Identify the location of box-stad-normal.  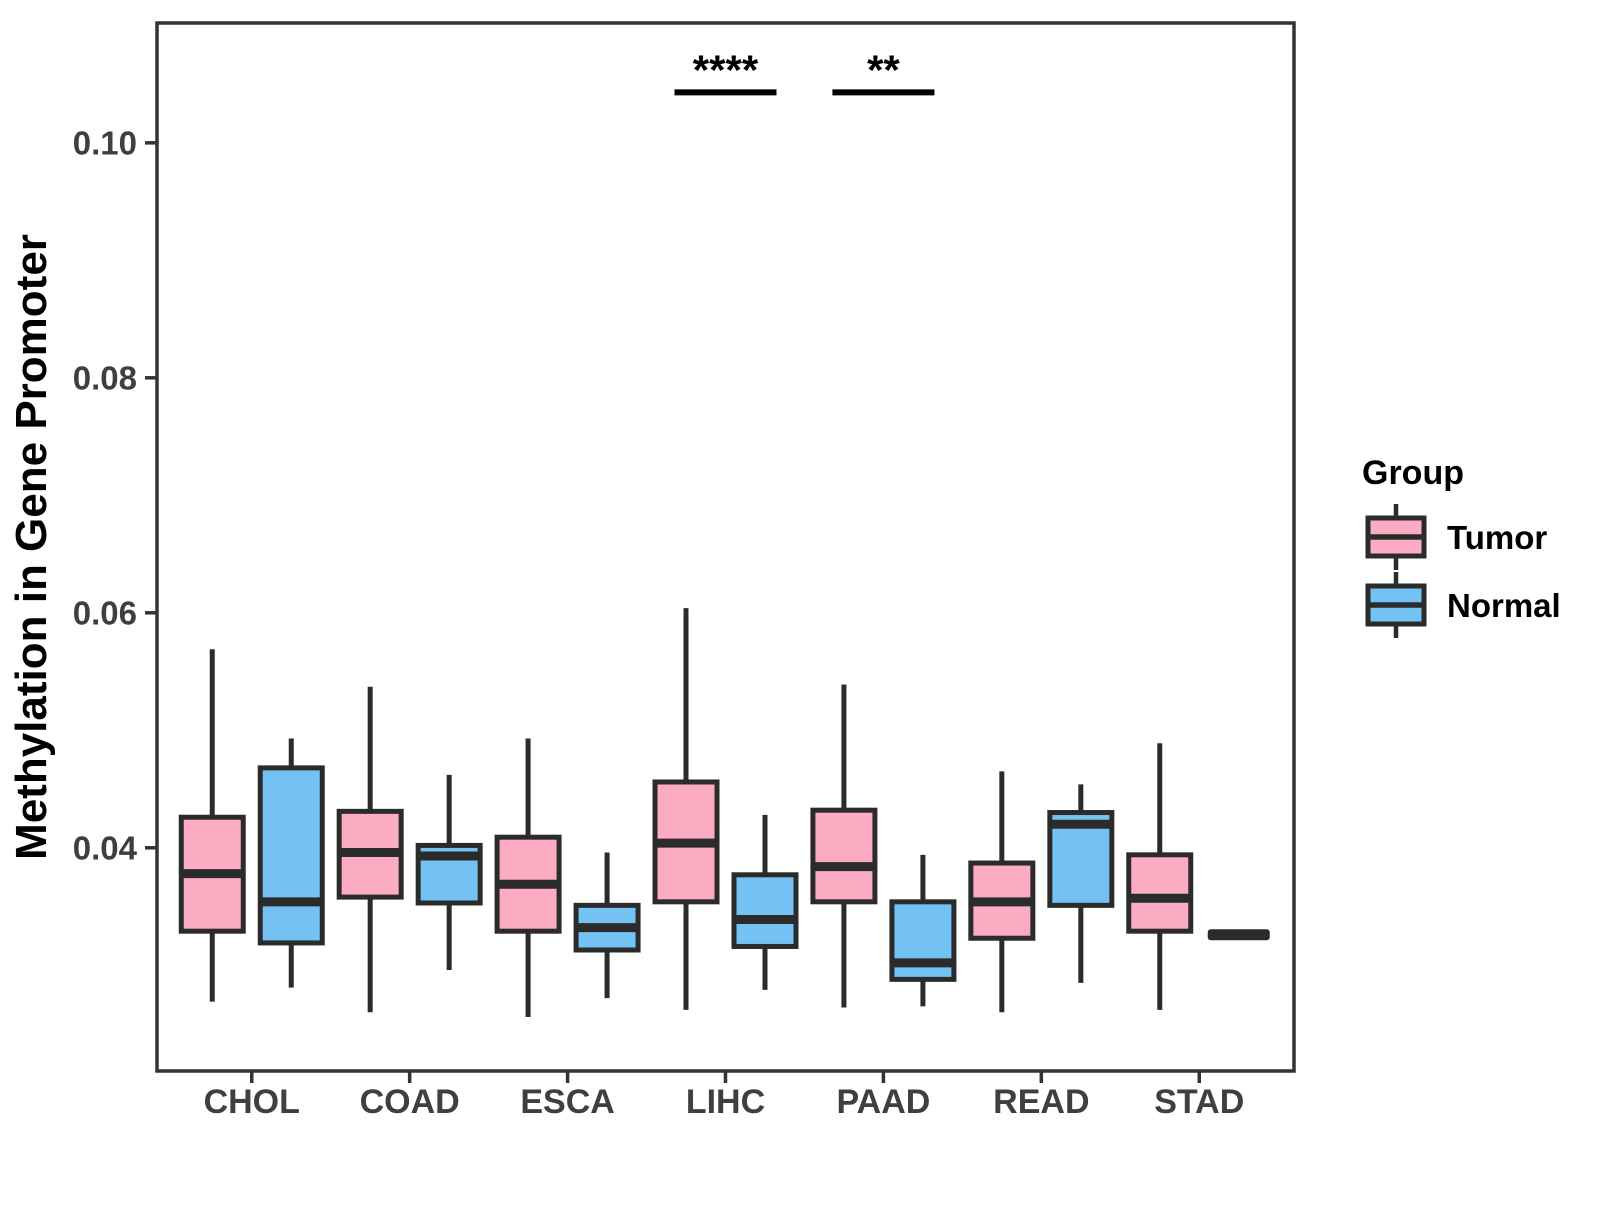
(1238, 935).